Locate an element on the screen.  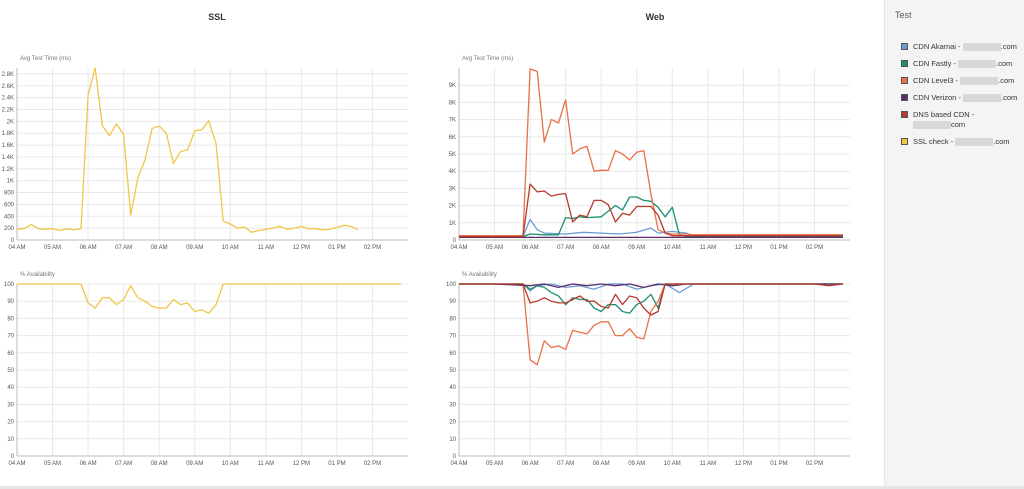
y-tick-label: 1.8K is located at coordinates (8, 134).